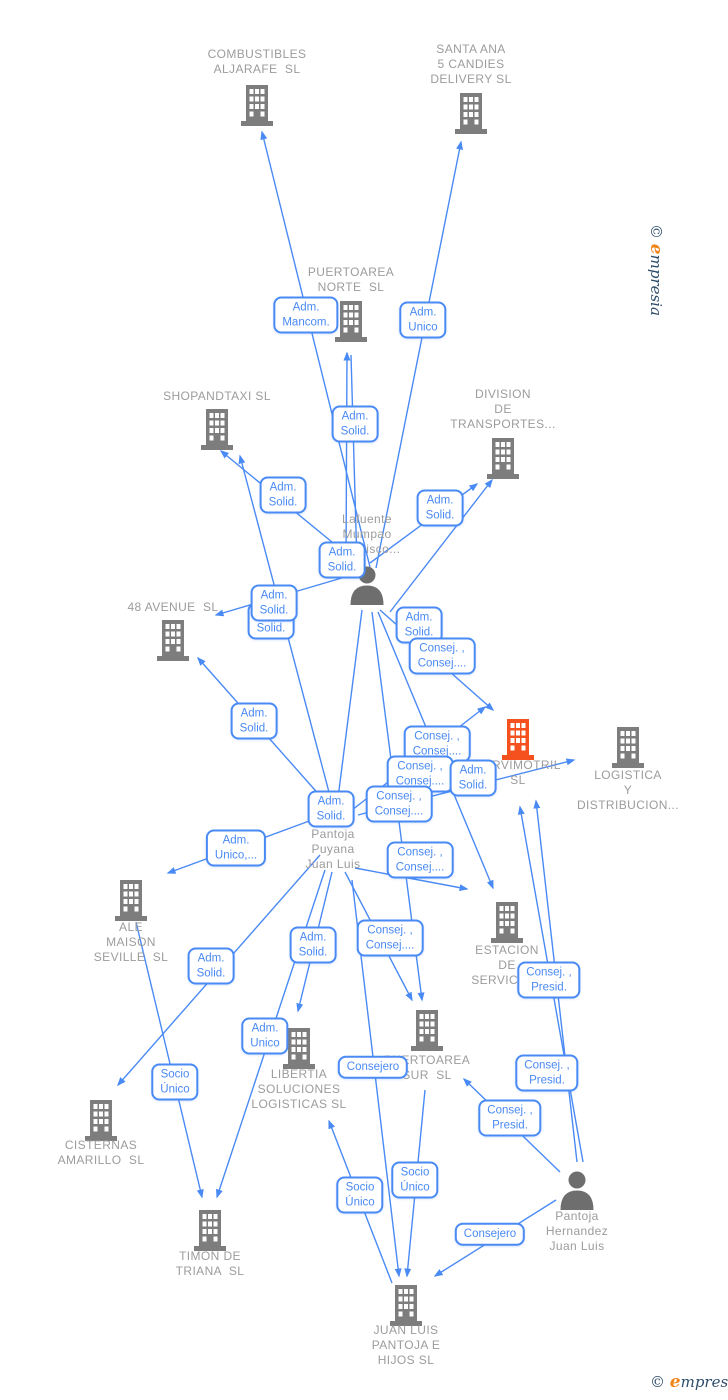 This screenshot has height=1400, width=728. Describe the element at coordinates (210, 1263) in the screenshot. I see `node-label: TIMON DE TRIANA SL` at that location.